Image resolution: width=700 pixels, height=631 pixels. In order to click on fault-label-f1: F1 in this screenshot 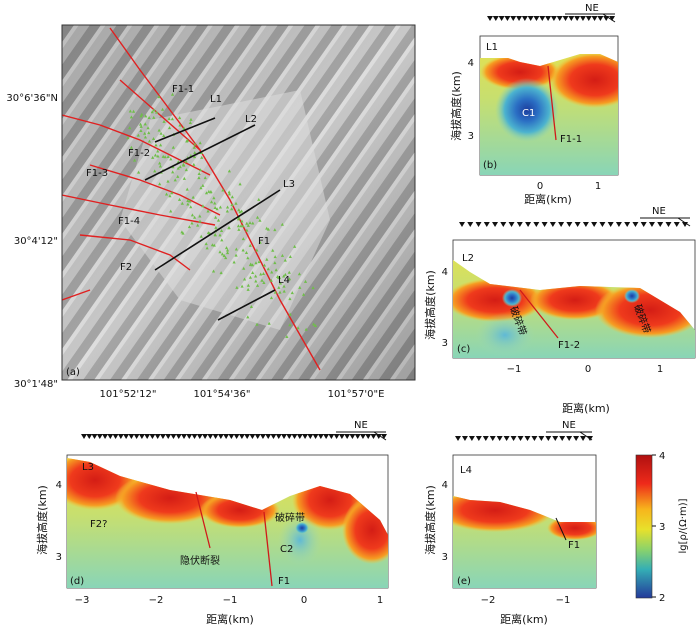, I will do `click(264, 241)`.